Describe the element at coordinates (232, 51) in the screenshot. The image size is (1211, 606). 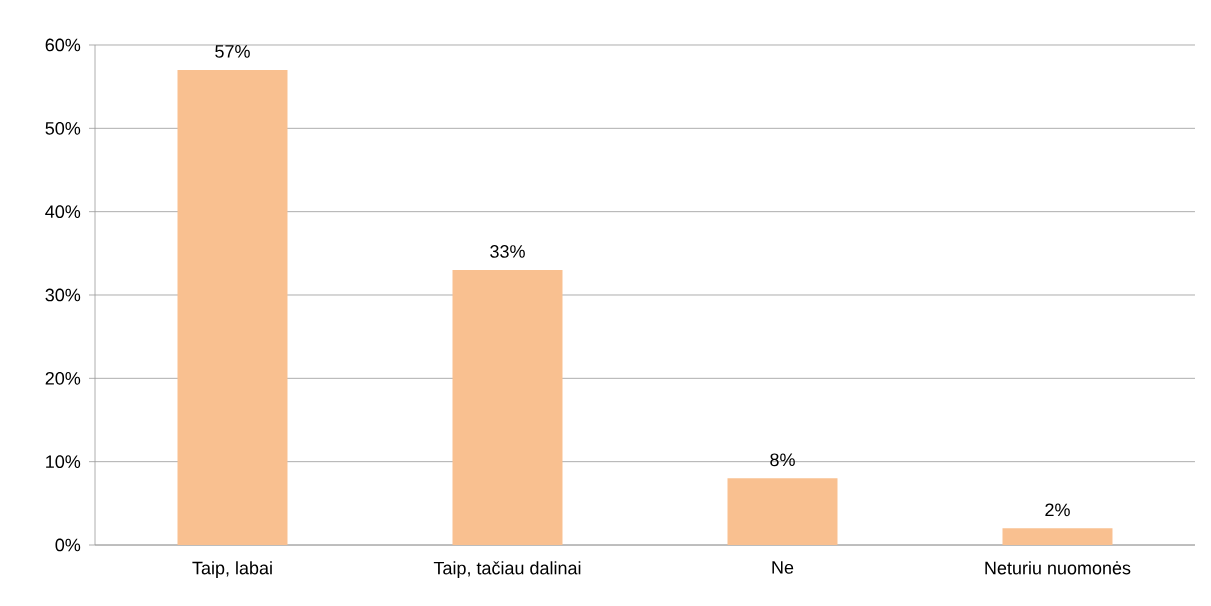
I see `data-label: 57%` at that location.